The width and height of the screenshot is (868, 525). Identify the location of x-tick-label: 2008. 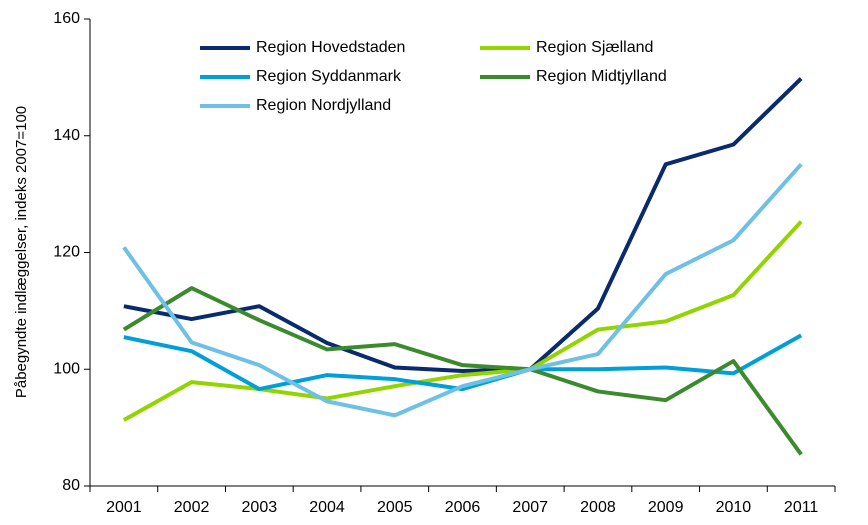
(598, 507).